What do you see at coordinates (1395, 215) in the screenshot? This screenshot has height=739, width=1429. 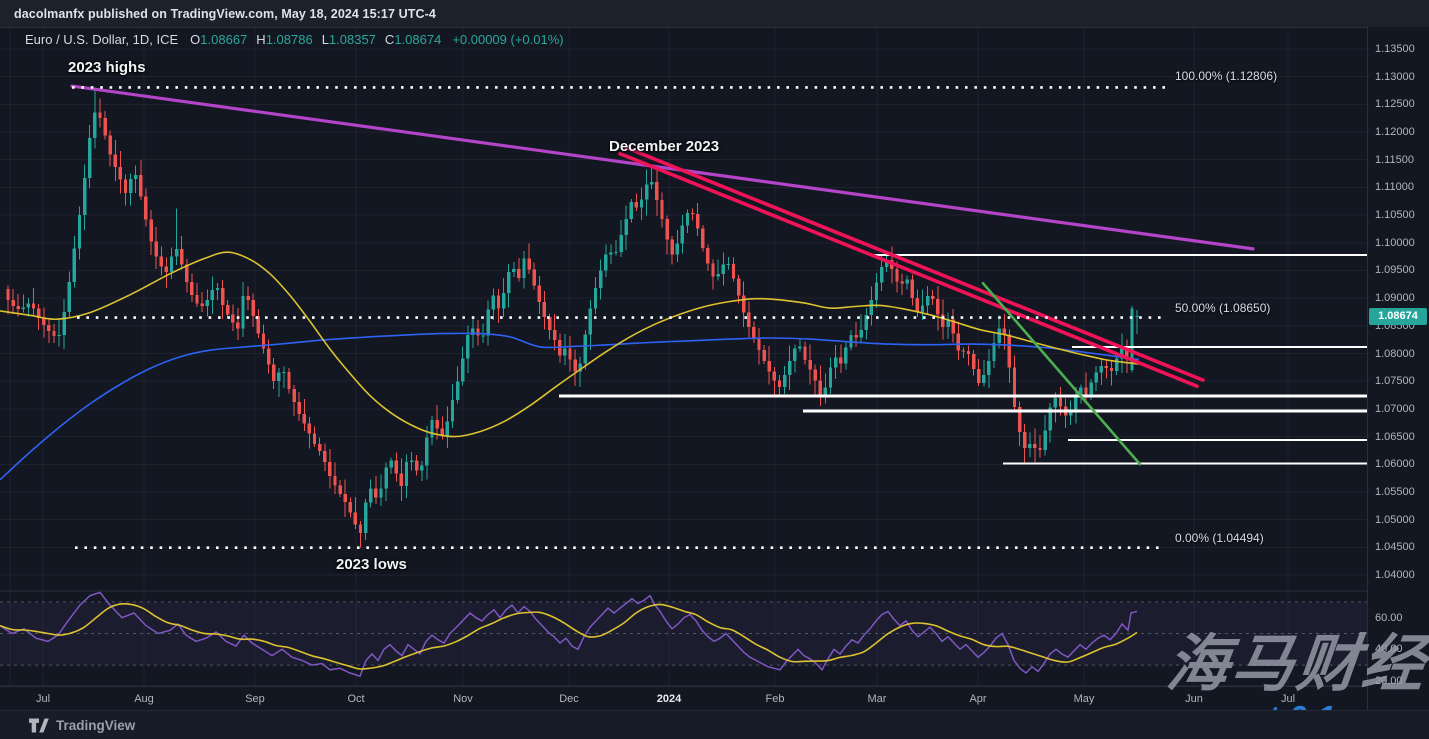 I see `price-tick: 1.10500` at bounding box center [1395, 215].